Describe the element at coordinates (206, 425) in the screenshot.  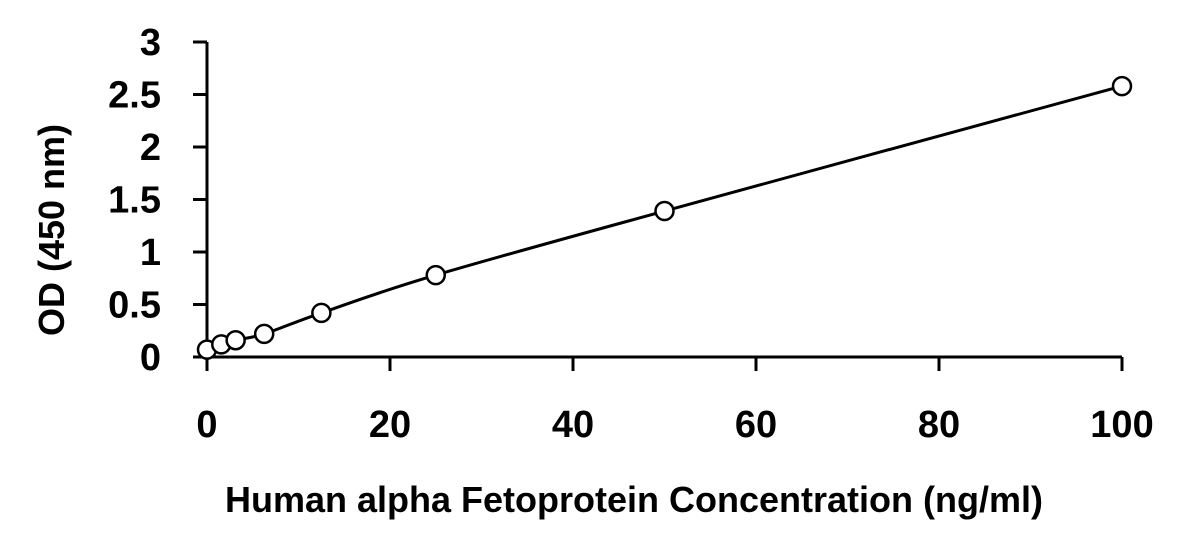
I see `x-tick-label: 0` at that location.